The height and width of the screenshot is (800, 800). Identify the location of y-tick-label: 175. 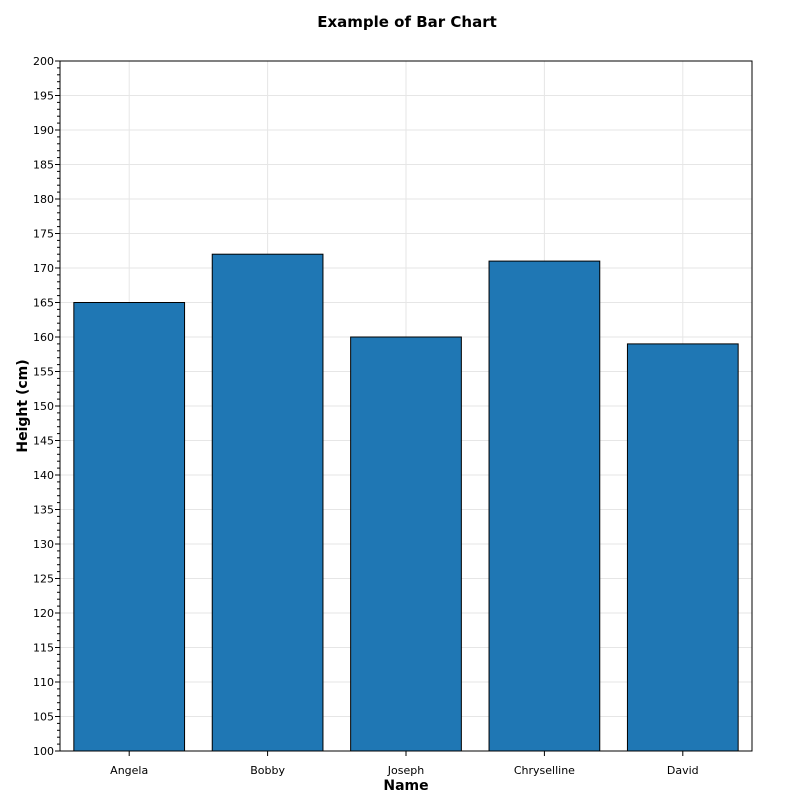
(43, 234).